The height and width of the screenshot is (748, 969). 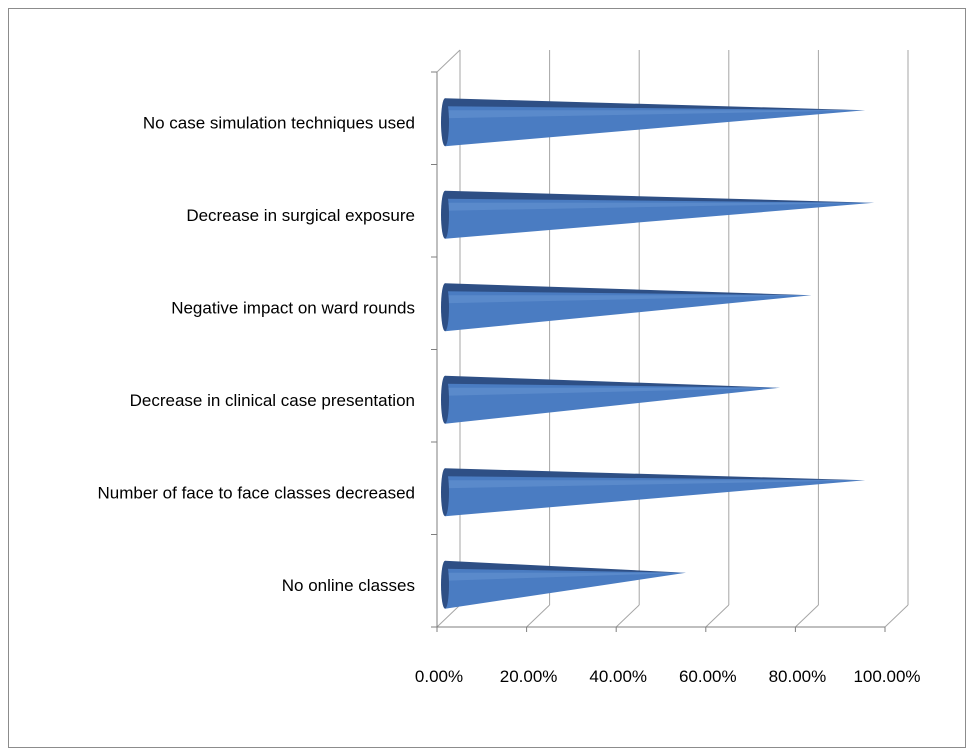 What do you see at coordinates (798, 676) in the screenshot?
I see `x-tick-label: 80.00%` at bounding box center [798, 676].